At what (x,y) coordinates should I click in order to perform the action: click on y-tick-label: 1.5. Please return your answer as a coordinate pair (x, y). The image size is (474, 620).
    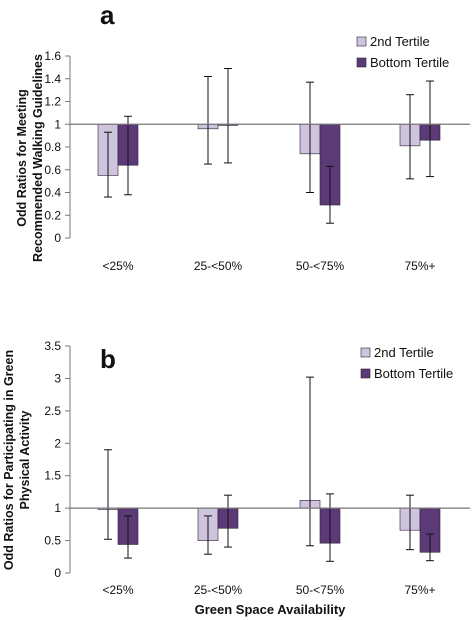
    Looking at the image, I should click on (52, 476).